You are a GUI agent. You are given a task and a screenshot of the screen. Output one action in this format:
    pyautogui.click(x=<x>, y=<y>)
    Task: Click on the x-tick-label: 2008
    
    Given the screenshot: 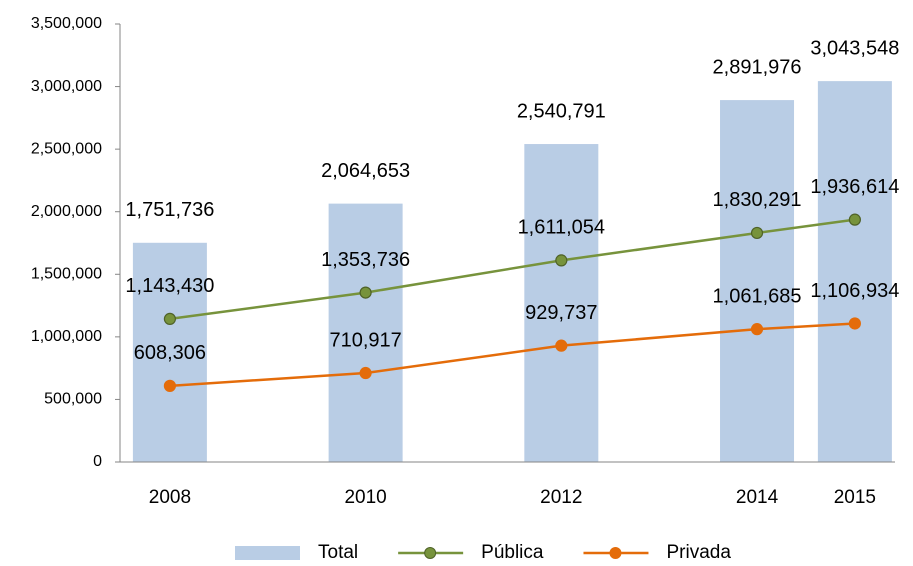 What is the action you would take?
    pyautogui.click(x=170, y=497)
    